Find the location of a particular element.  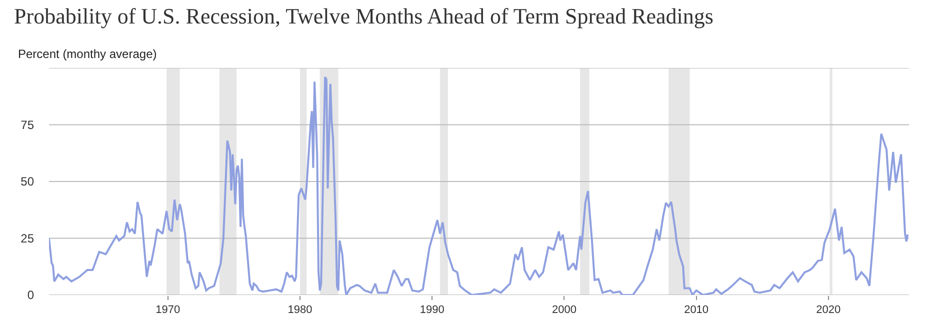

x-tick-label: 1990 is located at coordinates (432, 310).